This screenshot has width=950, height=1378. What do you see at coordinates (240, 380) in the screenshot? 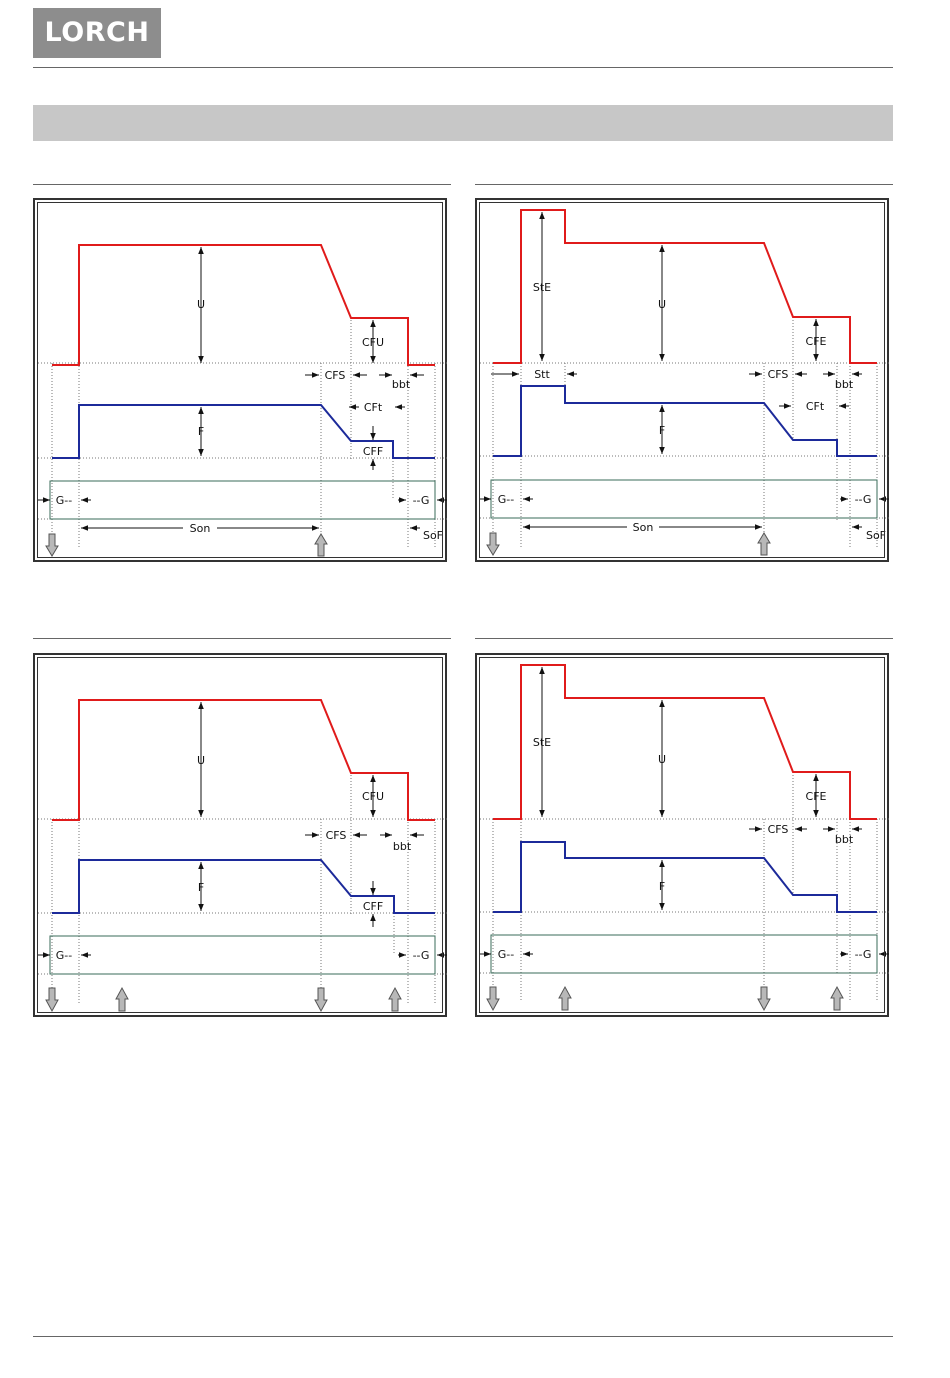
I see `timing-diagram-top-left: U CFU CFS bbt CFt F CFF G-- --G Son SoF` at bounding box center [240, 380].